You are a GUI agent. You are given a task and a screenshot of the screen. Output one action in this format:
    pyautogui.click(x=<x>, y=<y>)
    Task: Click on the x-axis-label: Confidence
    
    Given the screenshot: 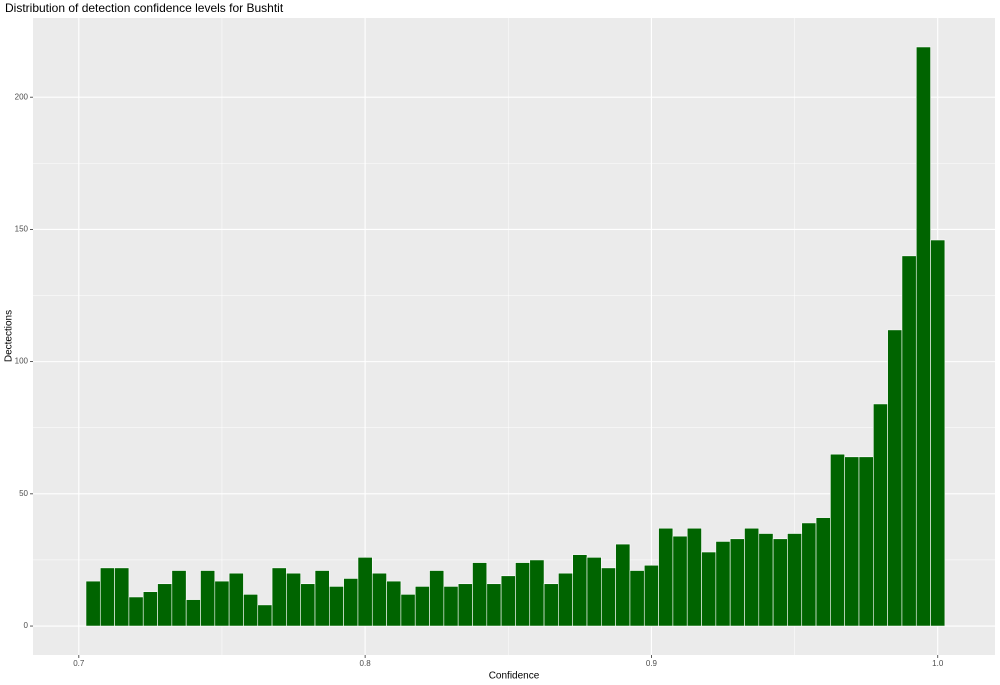 What is the action you would take?
    pyautogui.click(x=514, y=676)
    